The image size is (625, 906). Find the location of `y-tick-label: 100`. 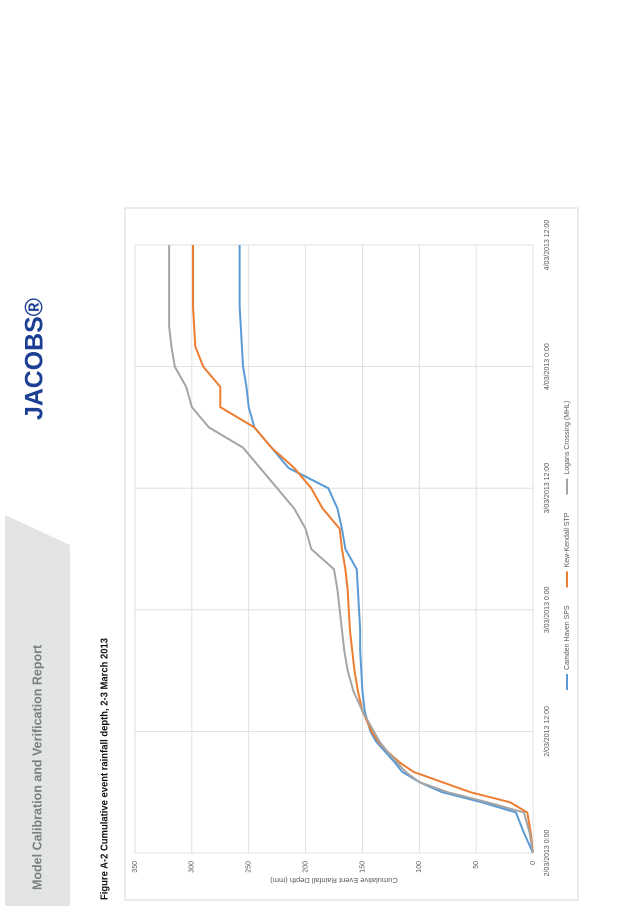

y-tick-label: 100 is located at coordinates (419, 867).